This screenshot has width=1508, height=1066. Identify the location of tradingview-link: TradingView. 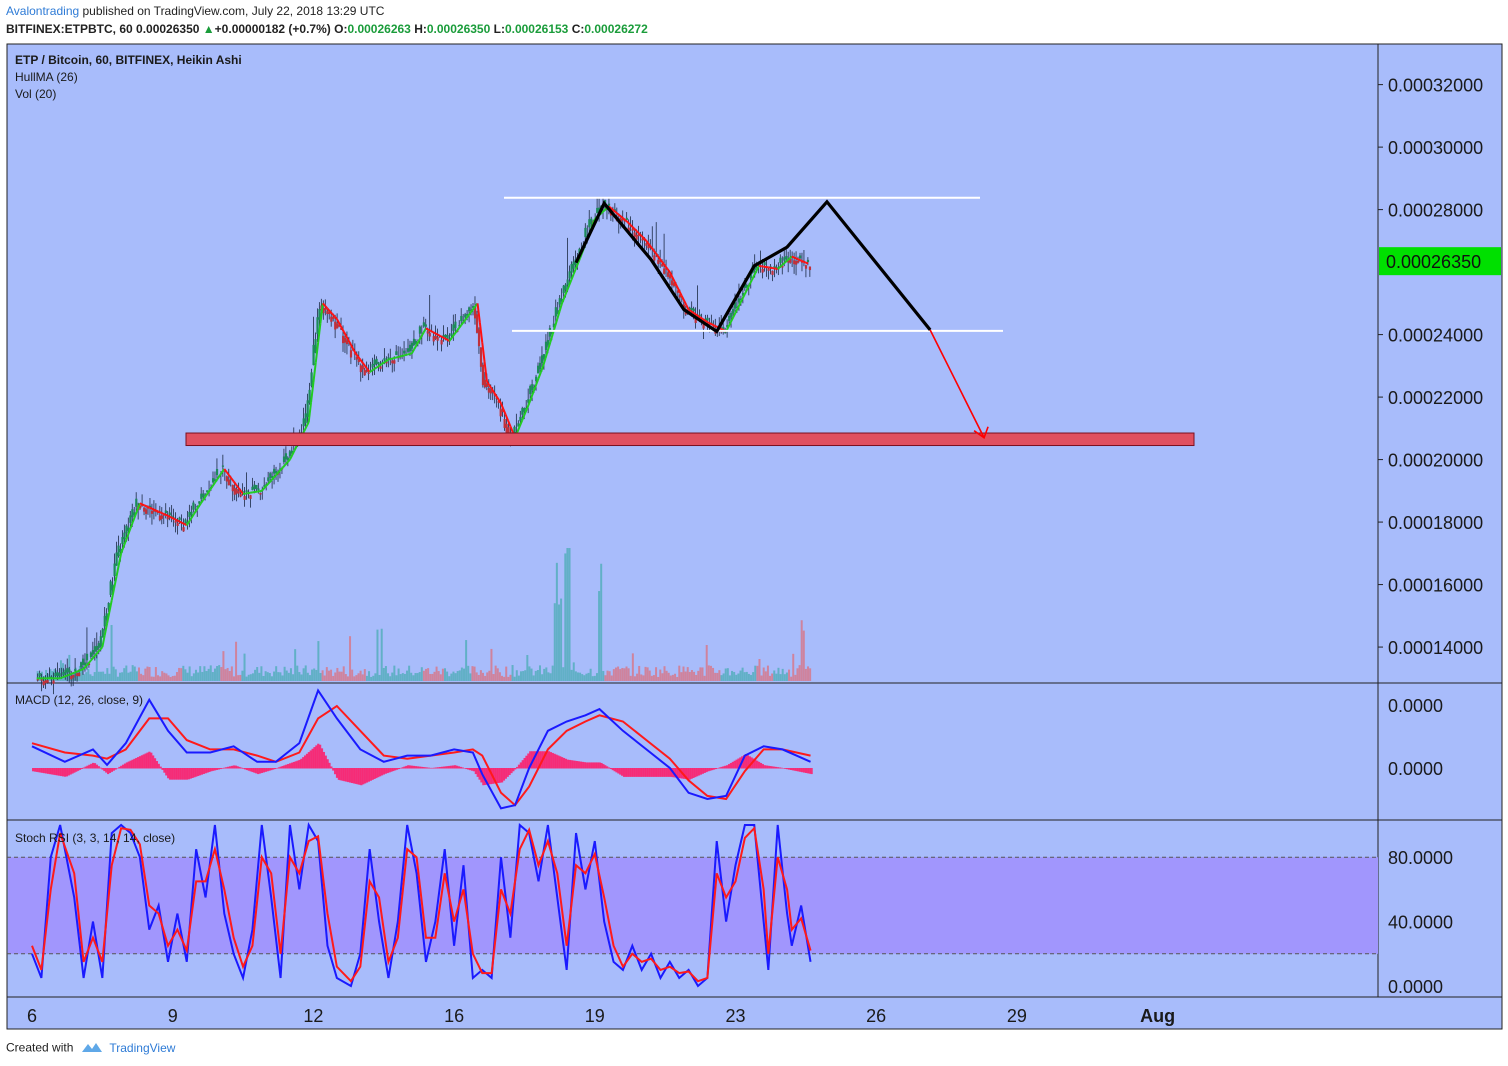
(142, 1047).